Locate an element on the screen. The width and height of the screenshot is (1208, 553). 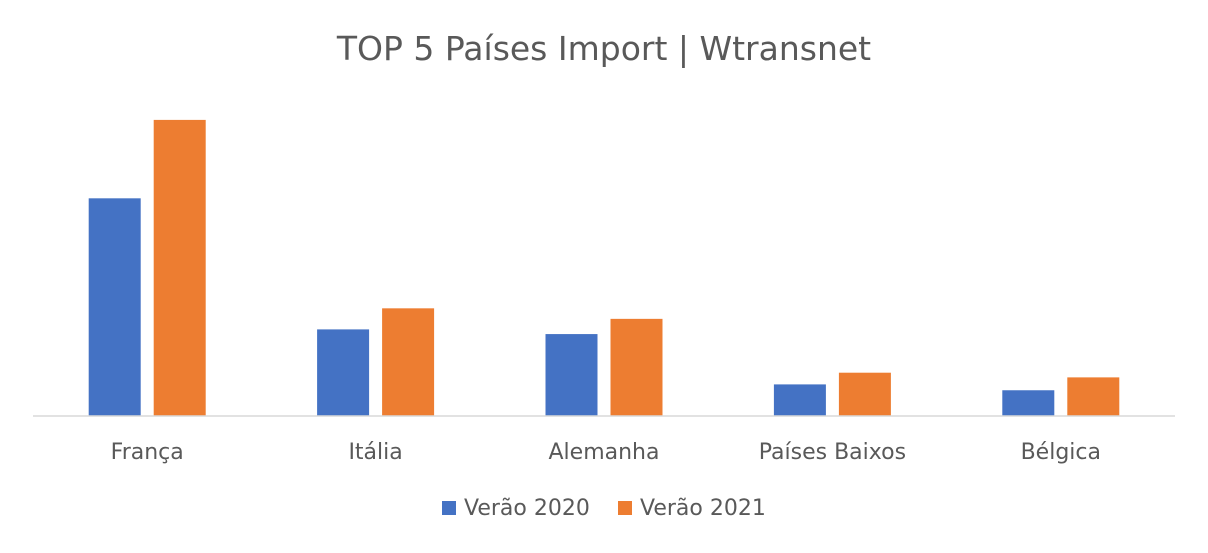
x-tick-label: França is located at coordinates (147, 452).